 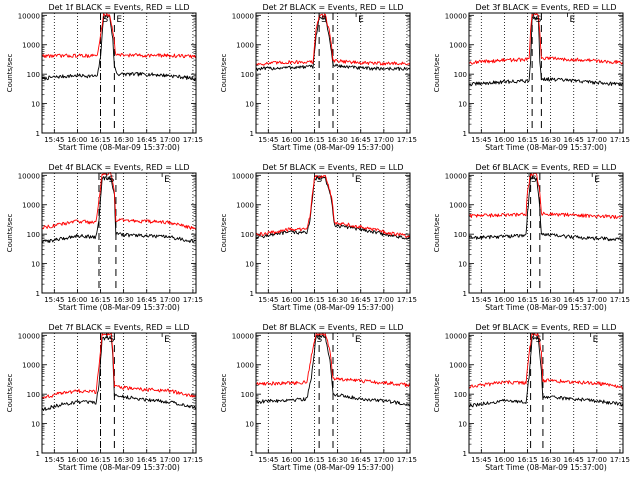 What do you see at coordinates (118, 327) in the screenshot?
I see `panel-title: Det 7f BLACK = Events, RED = LLD` at bounding box center [118, 327].